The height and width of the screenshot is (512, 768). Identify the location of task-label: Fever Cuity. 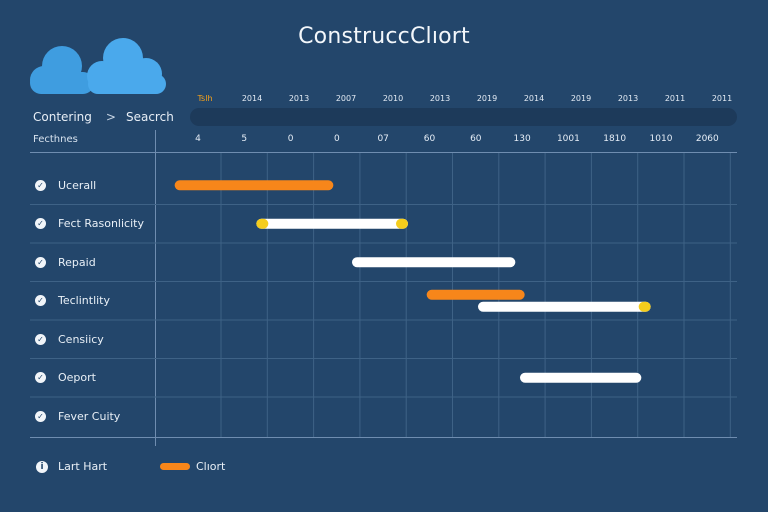
(89, 416).